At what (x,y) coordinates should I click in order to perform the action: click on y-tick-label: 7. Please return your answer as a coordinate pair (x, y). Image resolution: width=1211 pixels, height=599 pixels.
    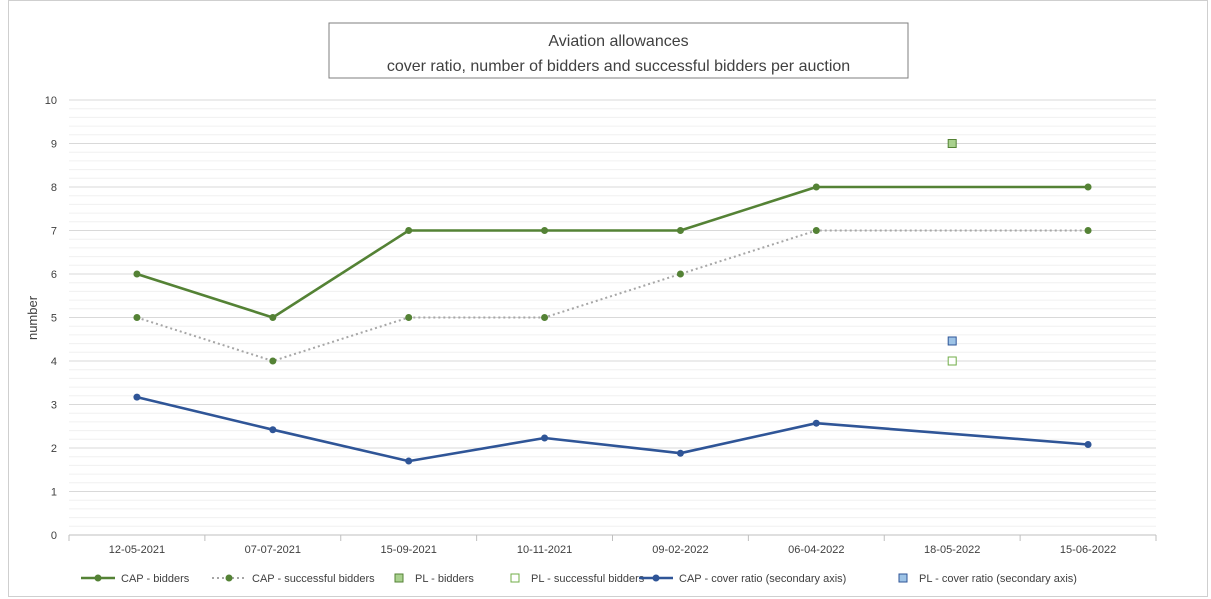
    Looking at the image, I should click on (54, 232).